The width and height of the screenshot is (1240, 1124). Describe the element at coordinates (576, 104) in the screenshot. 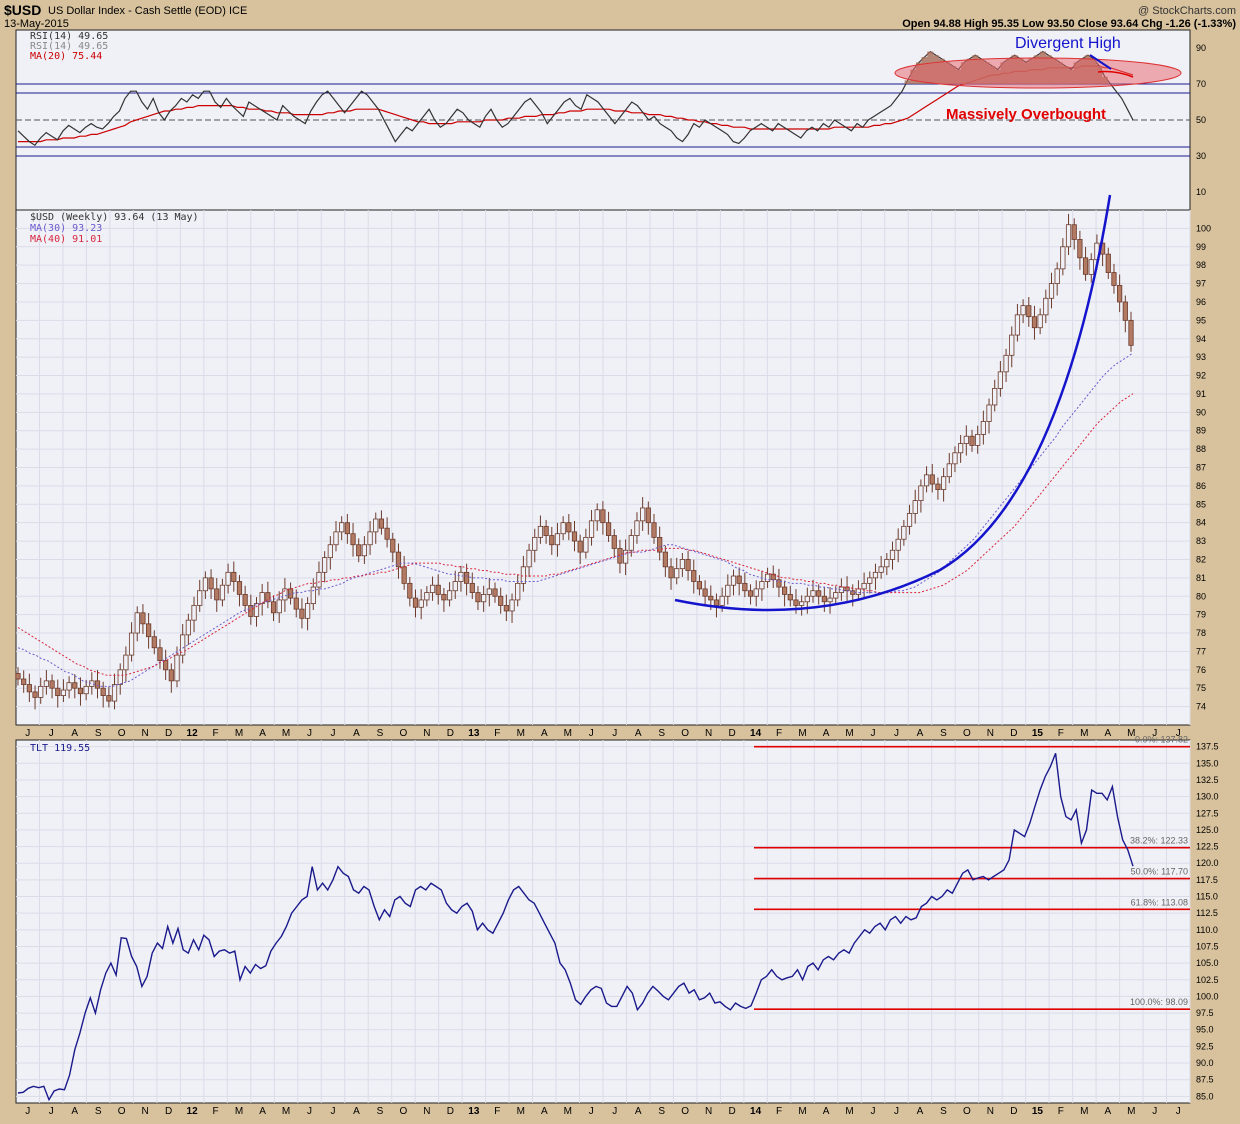

I see `rsi-ma-line` at that location.